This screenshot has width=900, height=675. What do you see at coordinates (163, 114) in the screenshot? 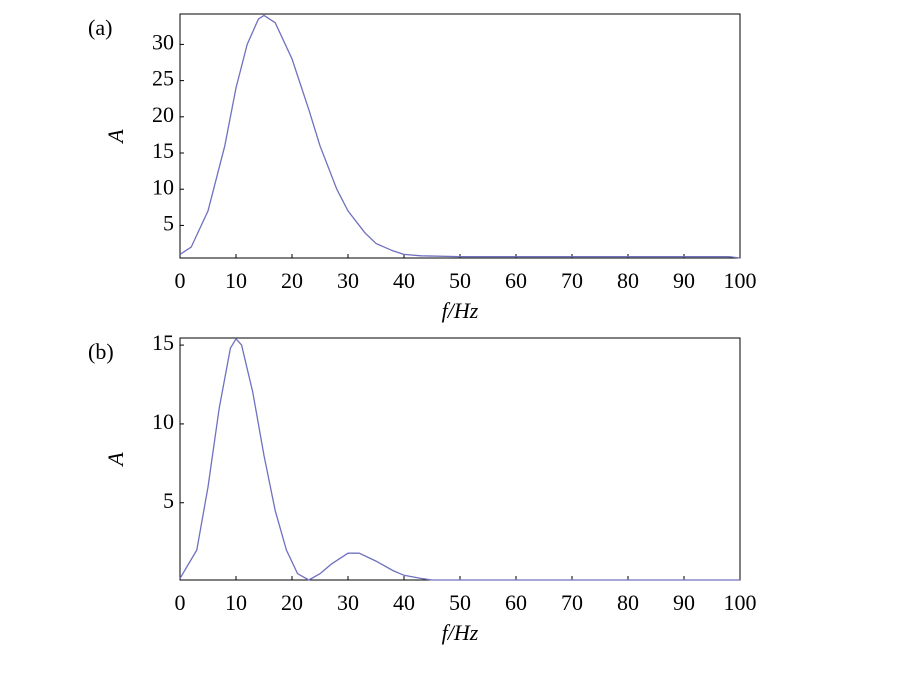
I see `y-tick-label: 20` at bounding box center [163, 114].